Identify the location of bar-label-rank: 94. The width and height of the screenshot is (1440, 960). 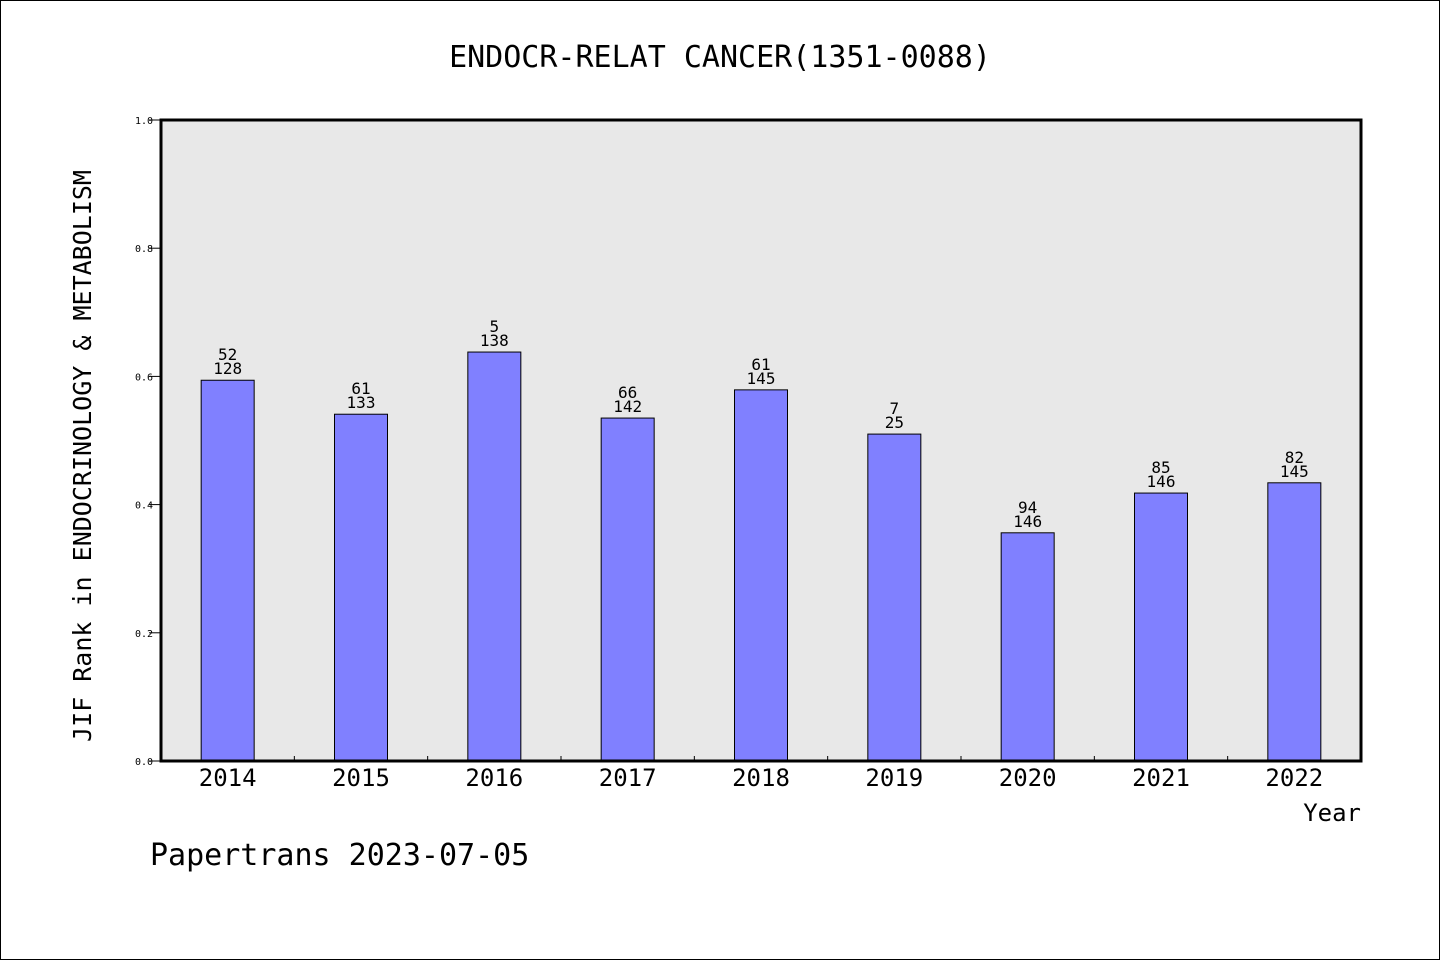
(1027, 507).